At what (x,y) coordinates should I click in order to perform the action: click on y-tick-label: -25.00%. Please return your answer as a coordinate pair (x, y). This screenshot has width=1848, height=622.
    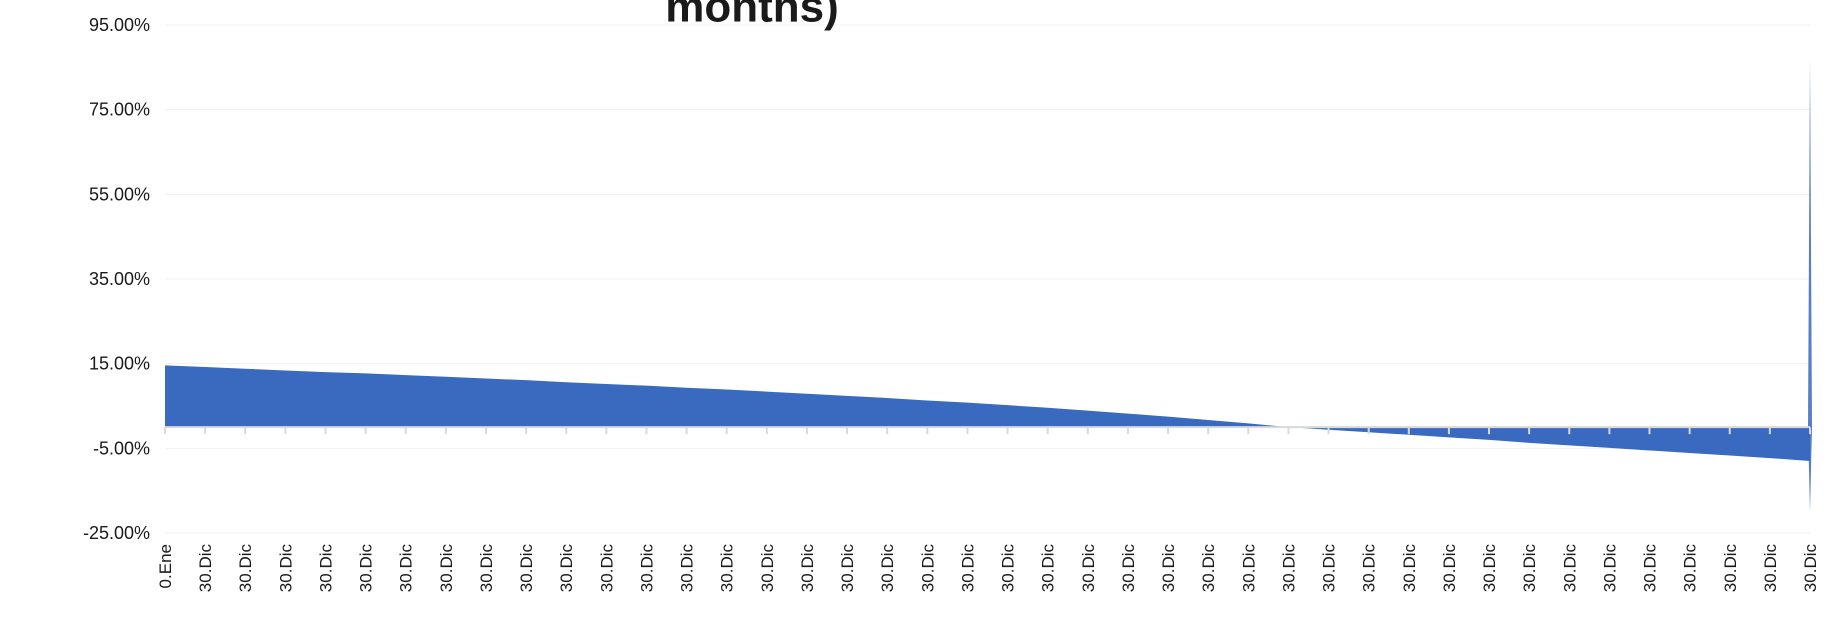
    Looking at the image, I should click on (116, 533).